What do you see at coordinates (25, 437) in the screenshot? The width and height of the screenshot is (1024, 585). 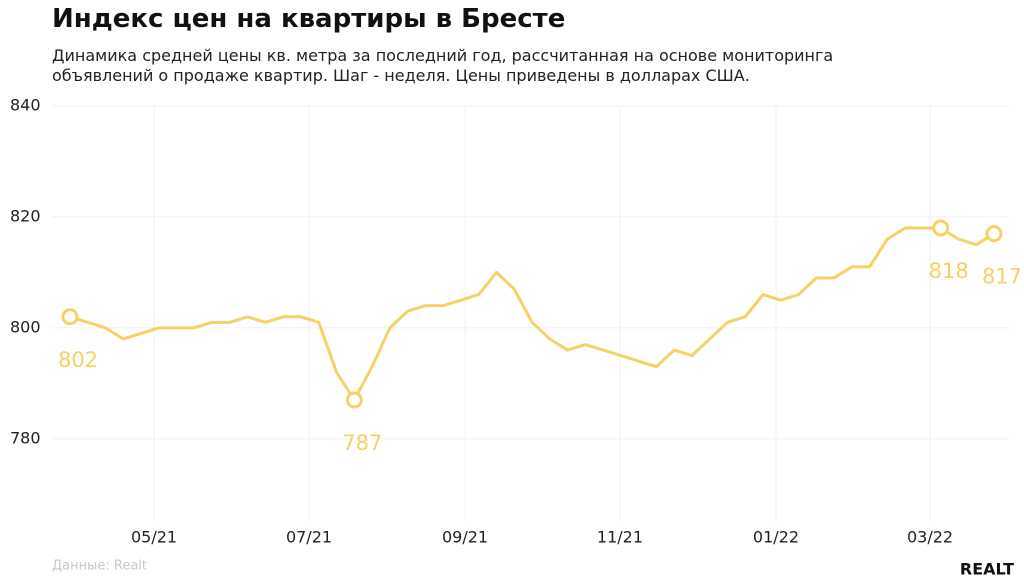 I see `y-tick-label: 780` at bounding box center [25, 437].